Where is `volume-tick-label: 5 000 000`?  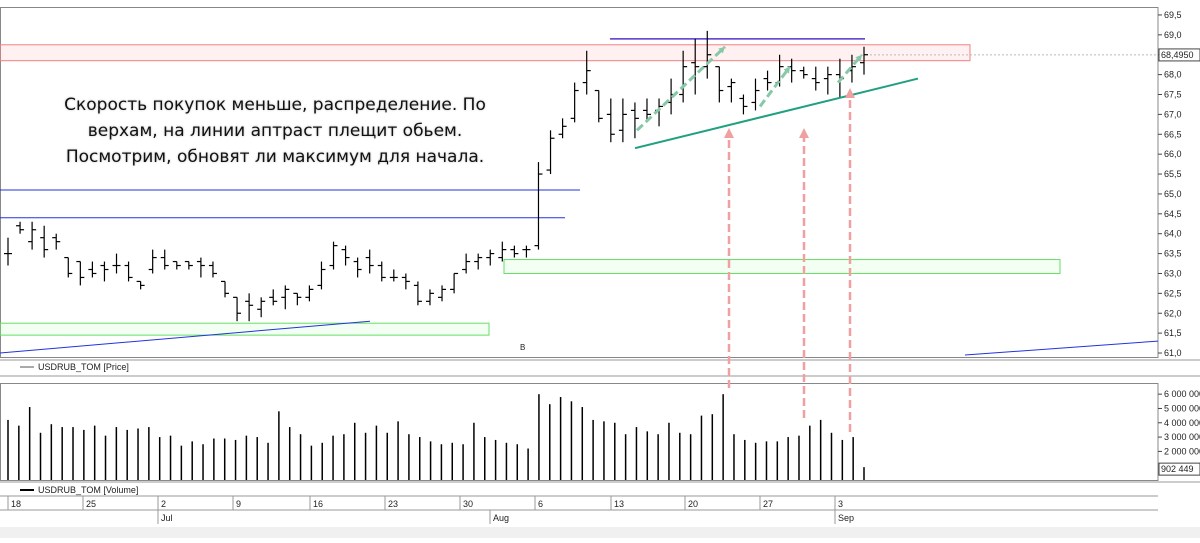
volume-tick-label: 5 000 000 is located at coordinates (1182, 408).